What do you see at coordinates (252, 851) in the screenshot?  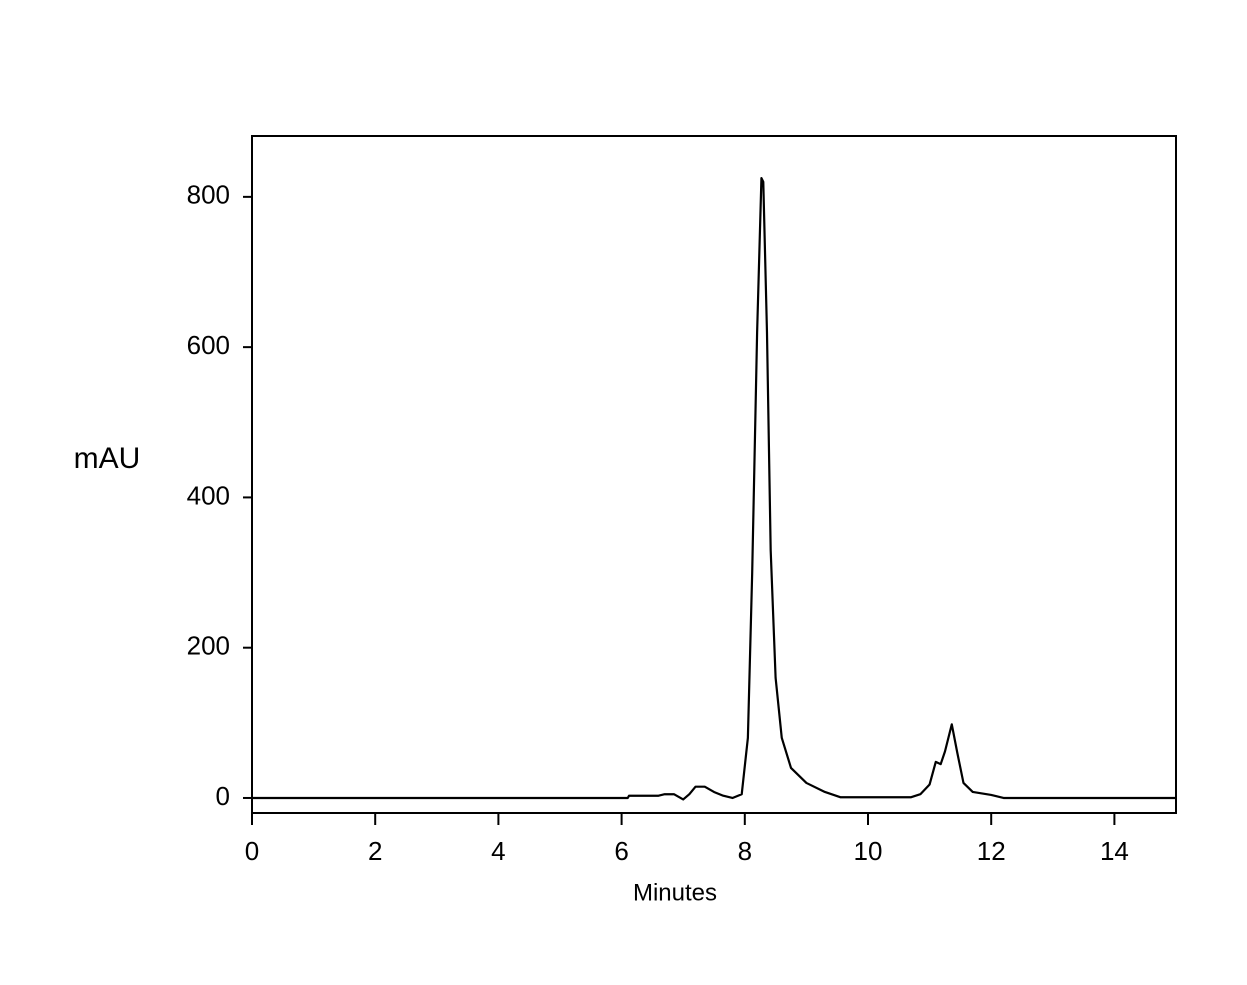 I see `x-tick-label: 0` at bounding box center [252, 851].